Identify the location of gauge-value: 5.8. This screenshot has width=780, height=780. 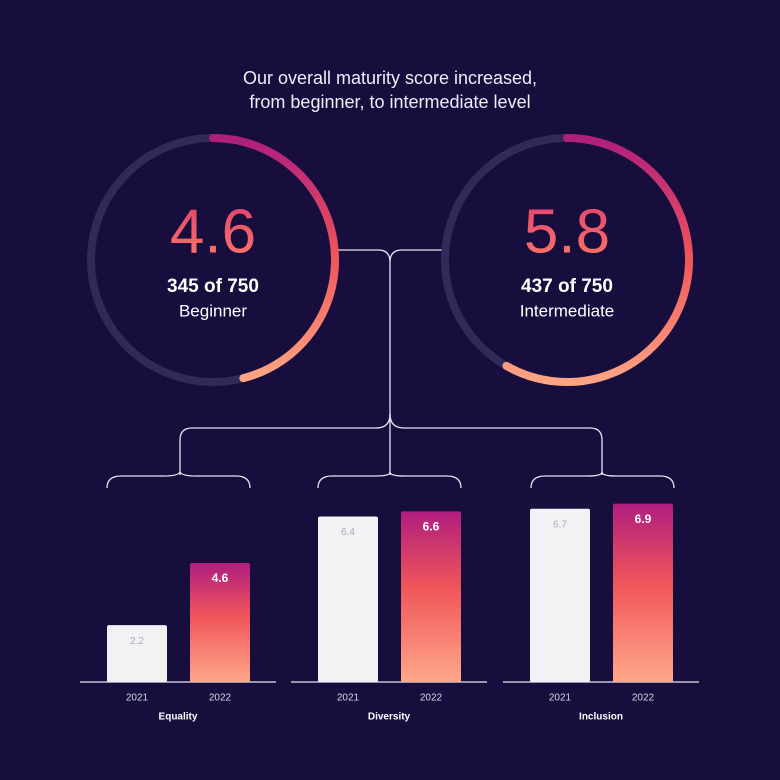
(567, 231).